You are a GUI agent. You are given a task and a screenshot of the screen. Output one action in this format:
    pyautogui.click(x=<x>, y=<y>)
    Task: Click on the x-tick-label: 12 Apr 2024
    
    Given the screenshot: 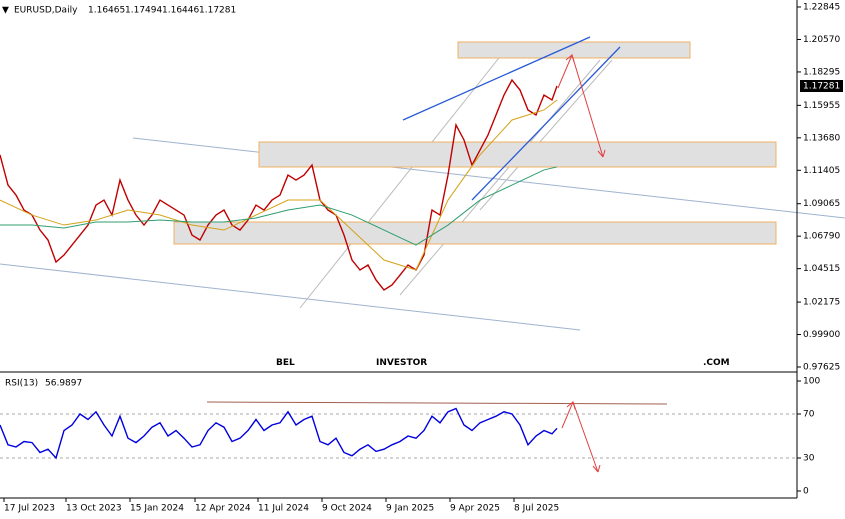 What is the action you would take?
    pyautogui.click(x=223, y=509)
    